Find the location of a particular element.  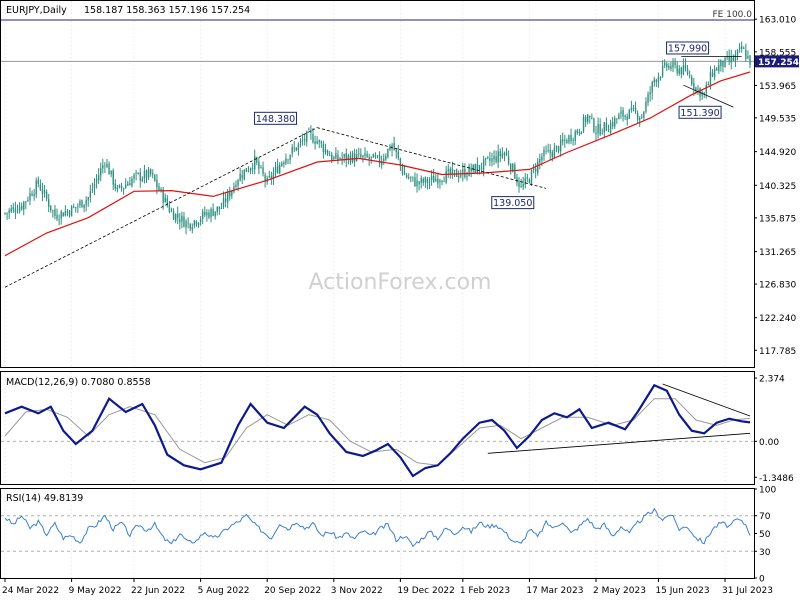

macd-series is located at coordinates (377, 430).